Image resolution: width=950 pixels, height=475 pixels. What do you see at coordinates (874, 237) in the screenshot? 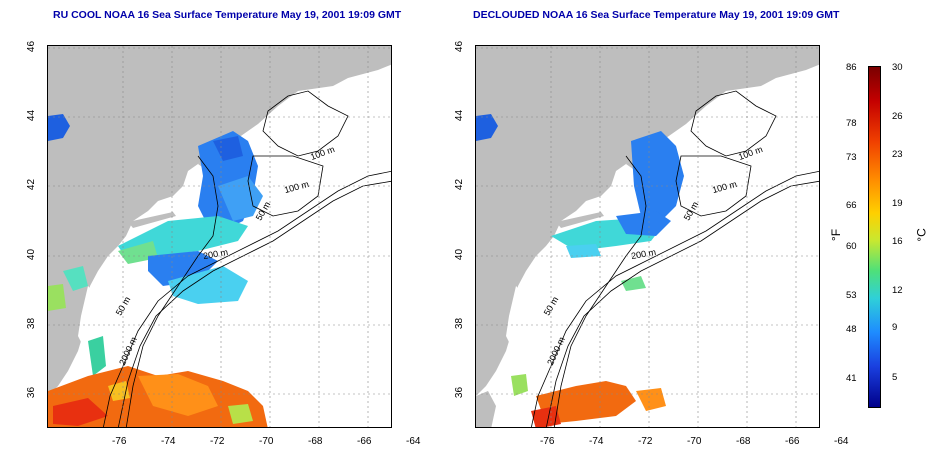
I see `temperature-colorbar` at bounding box center [874, 237].